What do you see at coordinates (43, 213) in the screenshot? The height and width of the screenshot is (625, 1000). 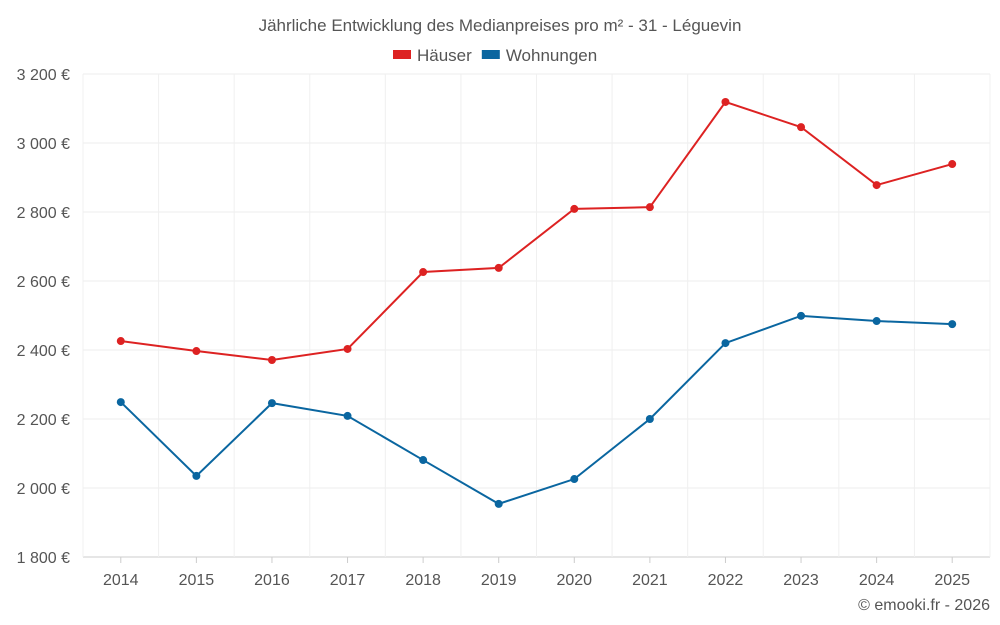 I see `y-tick-label: 2 800 €` at bounding box center [43, 213].